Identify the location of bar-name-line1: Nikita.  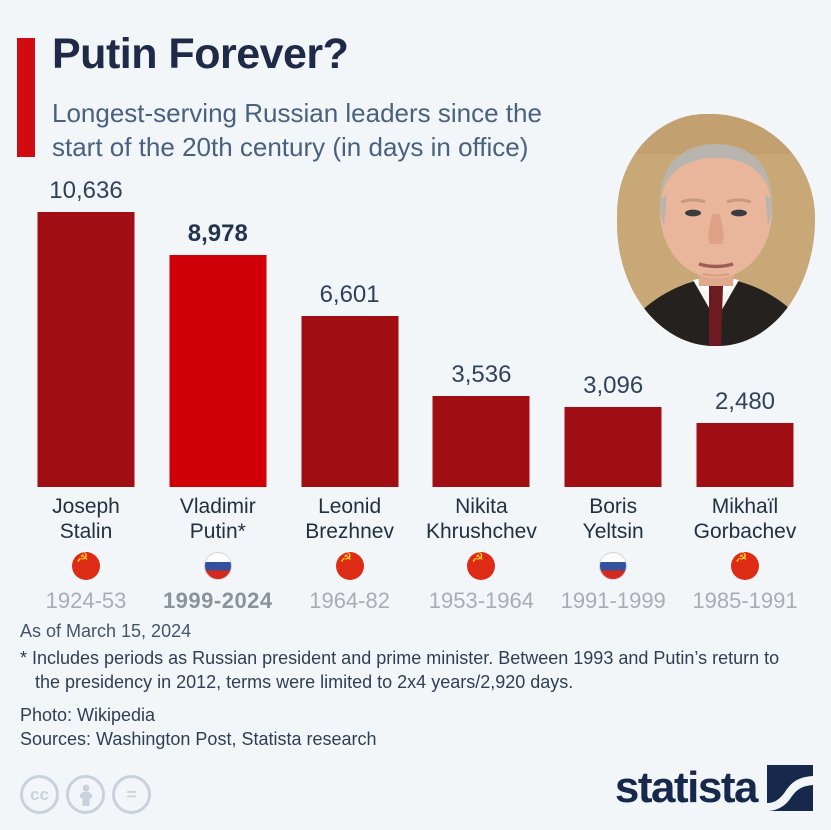
(481, 506).